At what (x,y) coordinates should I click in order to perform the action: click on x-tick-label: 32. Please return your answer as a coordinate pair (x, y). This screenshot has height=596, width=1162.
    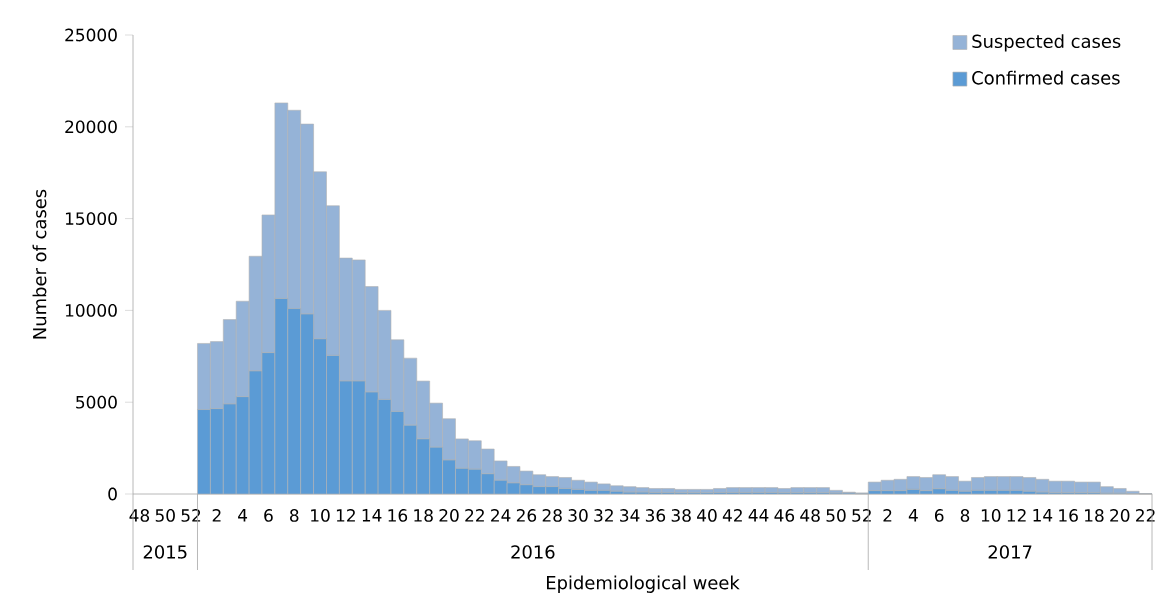
    Looking at the image, I should click on (603, 515).